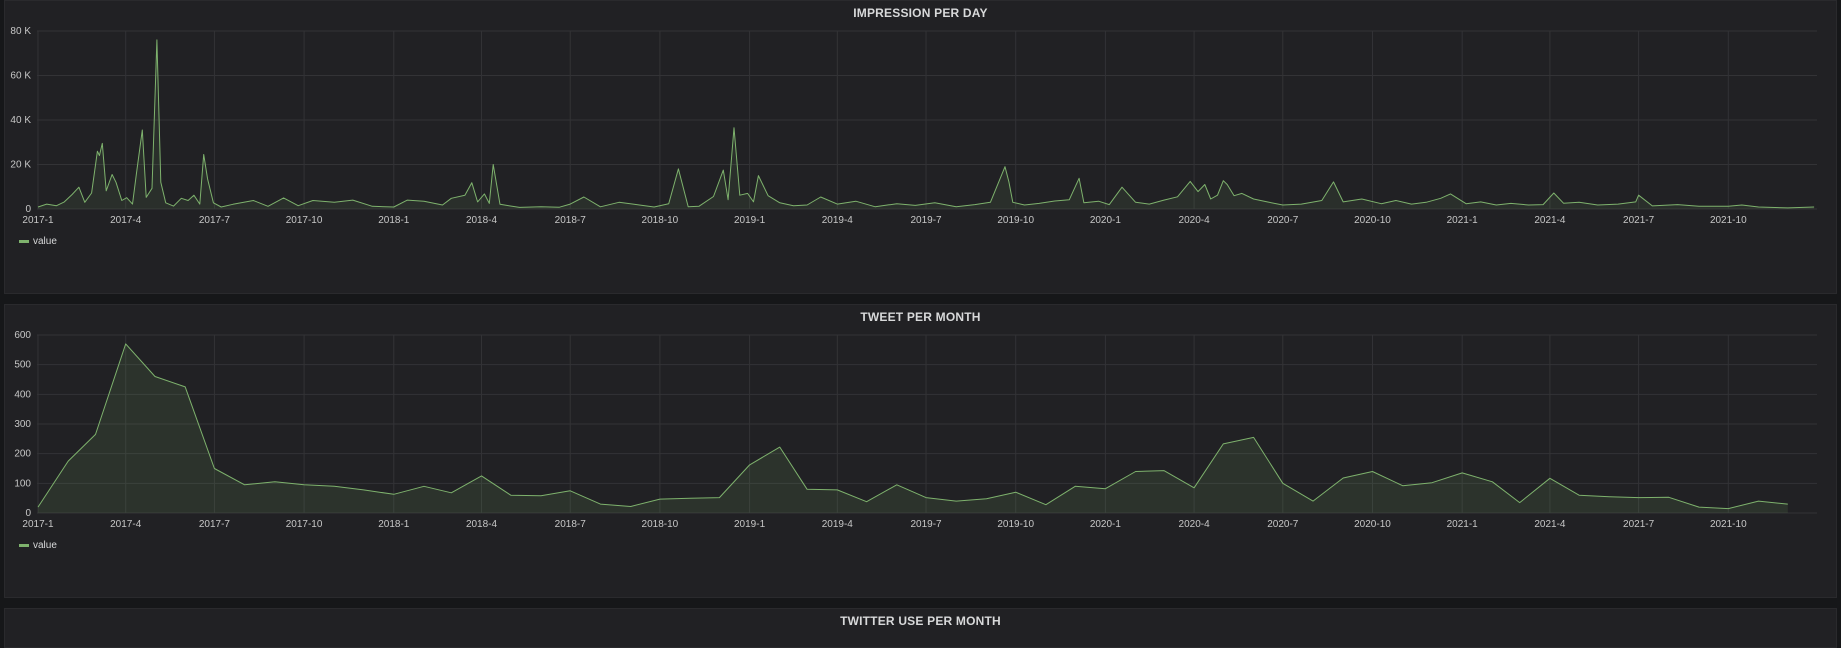  Describe the element at coordinates (920, 621) in the screenshot. I see `twitter-use-panel-title: TWITTER USE PER MONTH` at that location.